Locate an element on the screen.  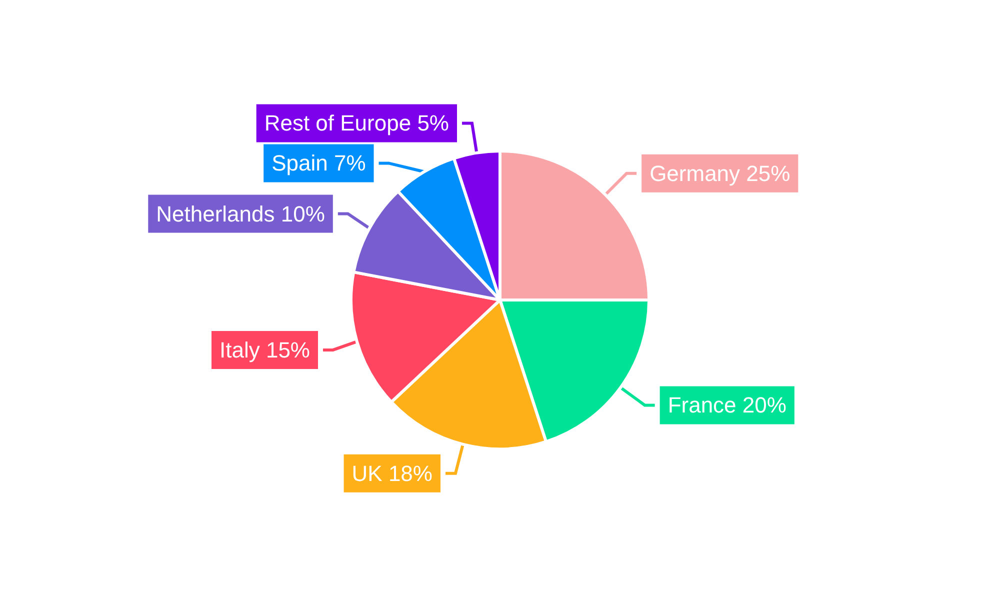
slice-label: UK 18% is located at coordinates (392, 473).